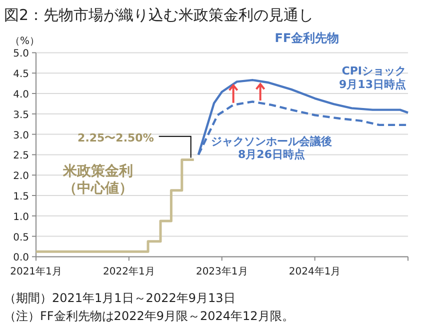 The height and width of the screenshot is (333, 422). What do you see at coordinates (120, 298) in the screenshot?
I see `text: （期間）2021年1月1日～2022年9月13日` at bounding box center [120, 298].